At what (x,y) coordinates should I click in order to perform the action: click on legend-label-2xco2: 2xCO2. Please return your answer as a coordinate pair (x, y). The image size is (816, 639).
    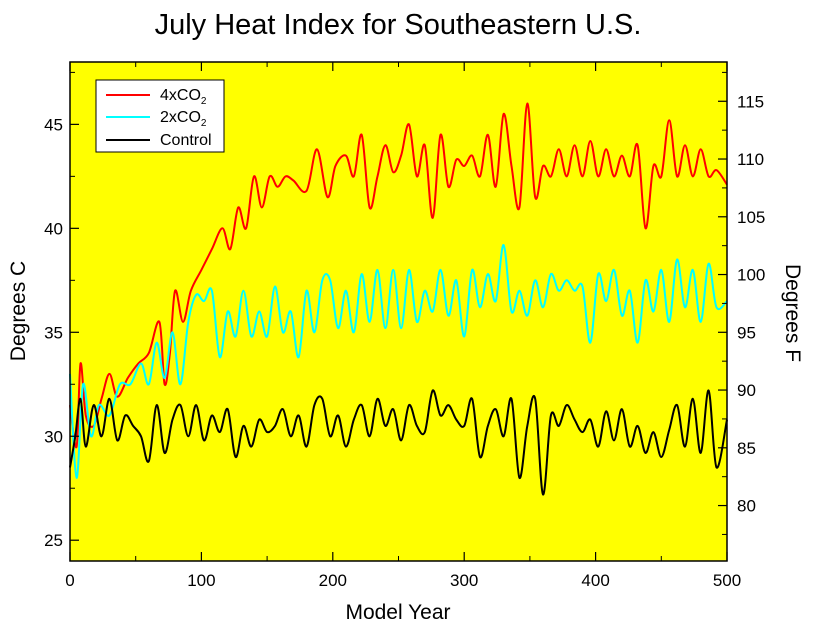
    Looking at the image, I should click on (183, 119).